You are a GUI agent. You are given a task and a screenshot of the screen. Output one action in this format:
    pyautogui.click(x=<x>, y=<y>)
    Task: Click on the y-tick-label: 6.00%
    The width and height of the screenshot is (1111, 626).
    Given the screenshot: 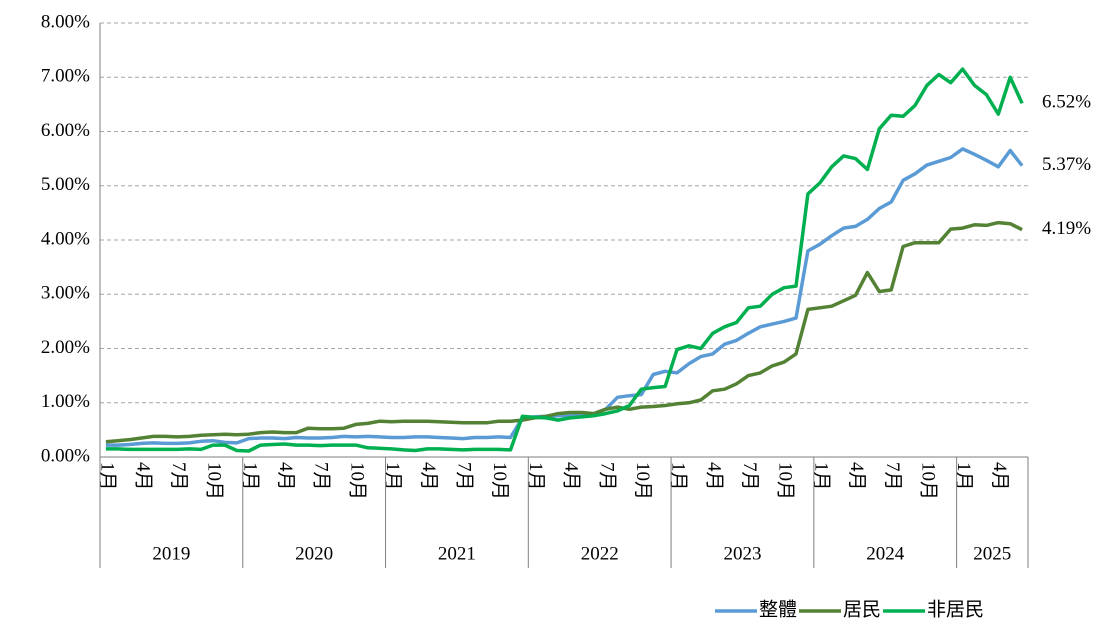 What is the action you would take?
    pyautogui.click(x=65, y=130)
    